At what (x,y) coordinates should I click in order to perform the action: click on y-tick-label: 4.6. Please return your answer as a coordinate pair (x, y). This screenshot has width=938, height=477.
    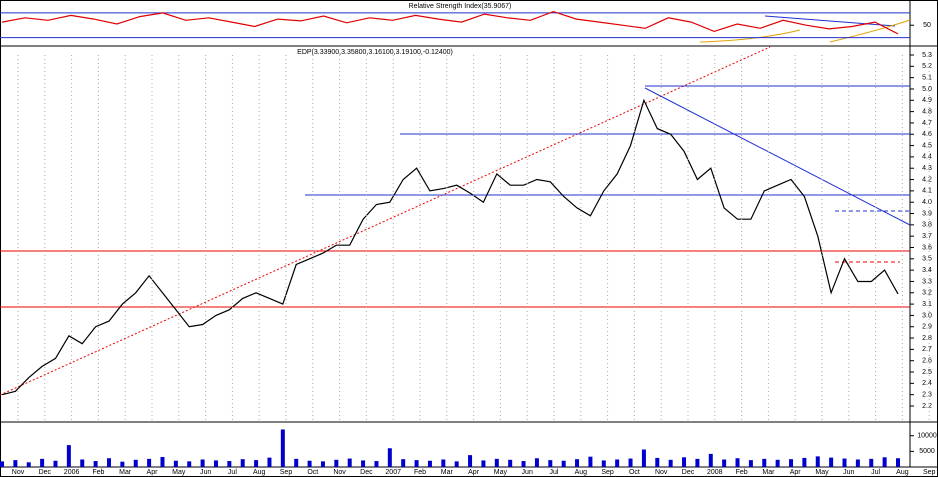
    Looking at the image, I should click on (927, 134).